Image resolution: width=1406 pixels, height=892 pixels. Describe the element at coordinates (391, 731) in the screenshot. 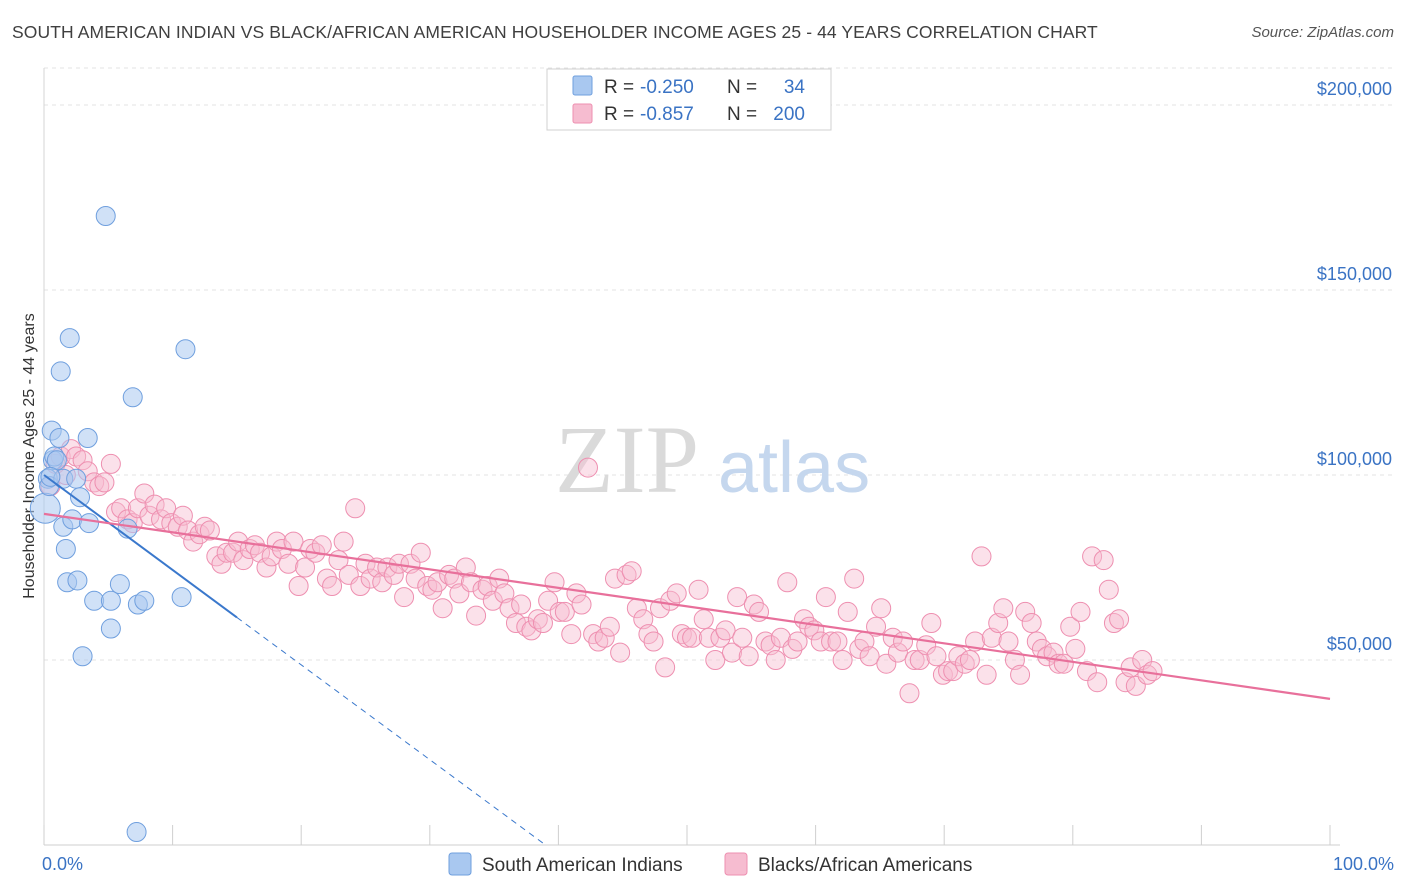

I see `trend-line-blue-extension` at that location.